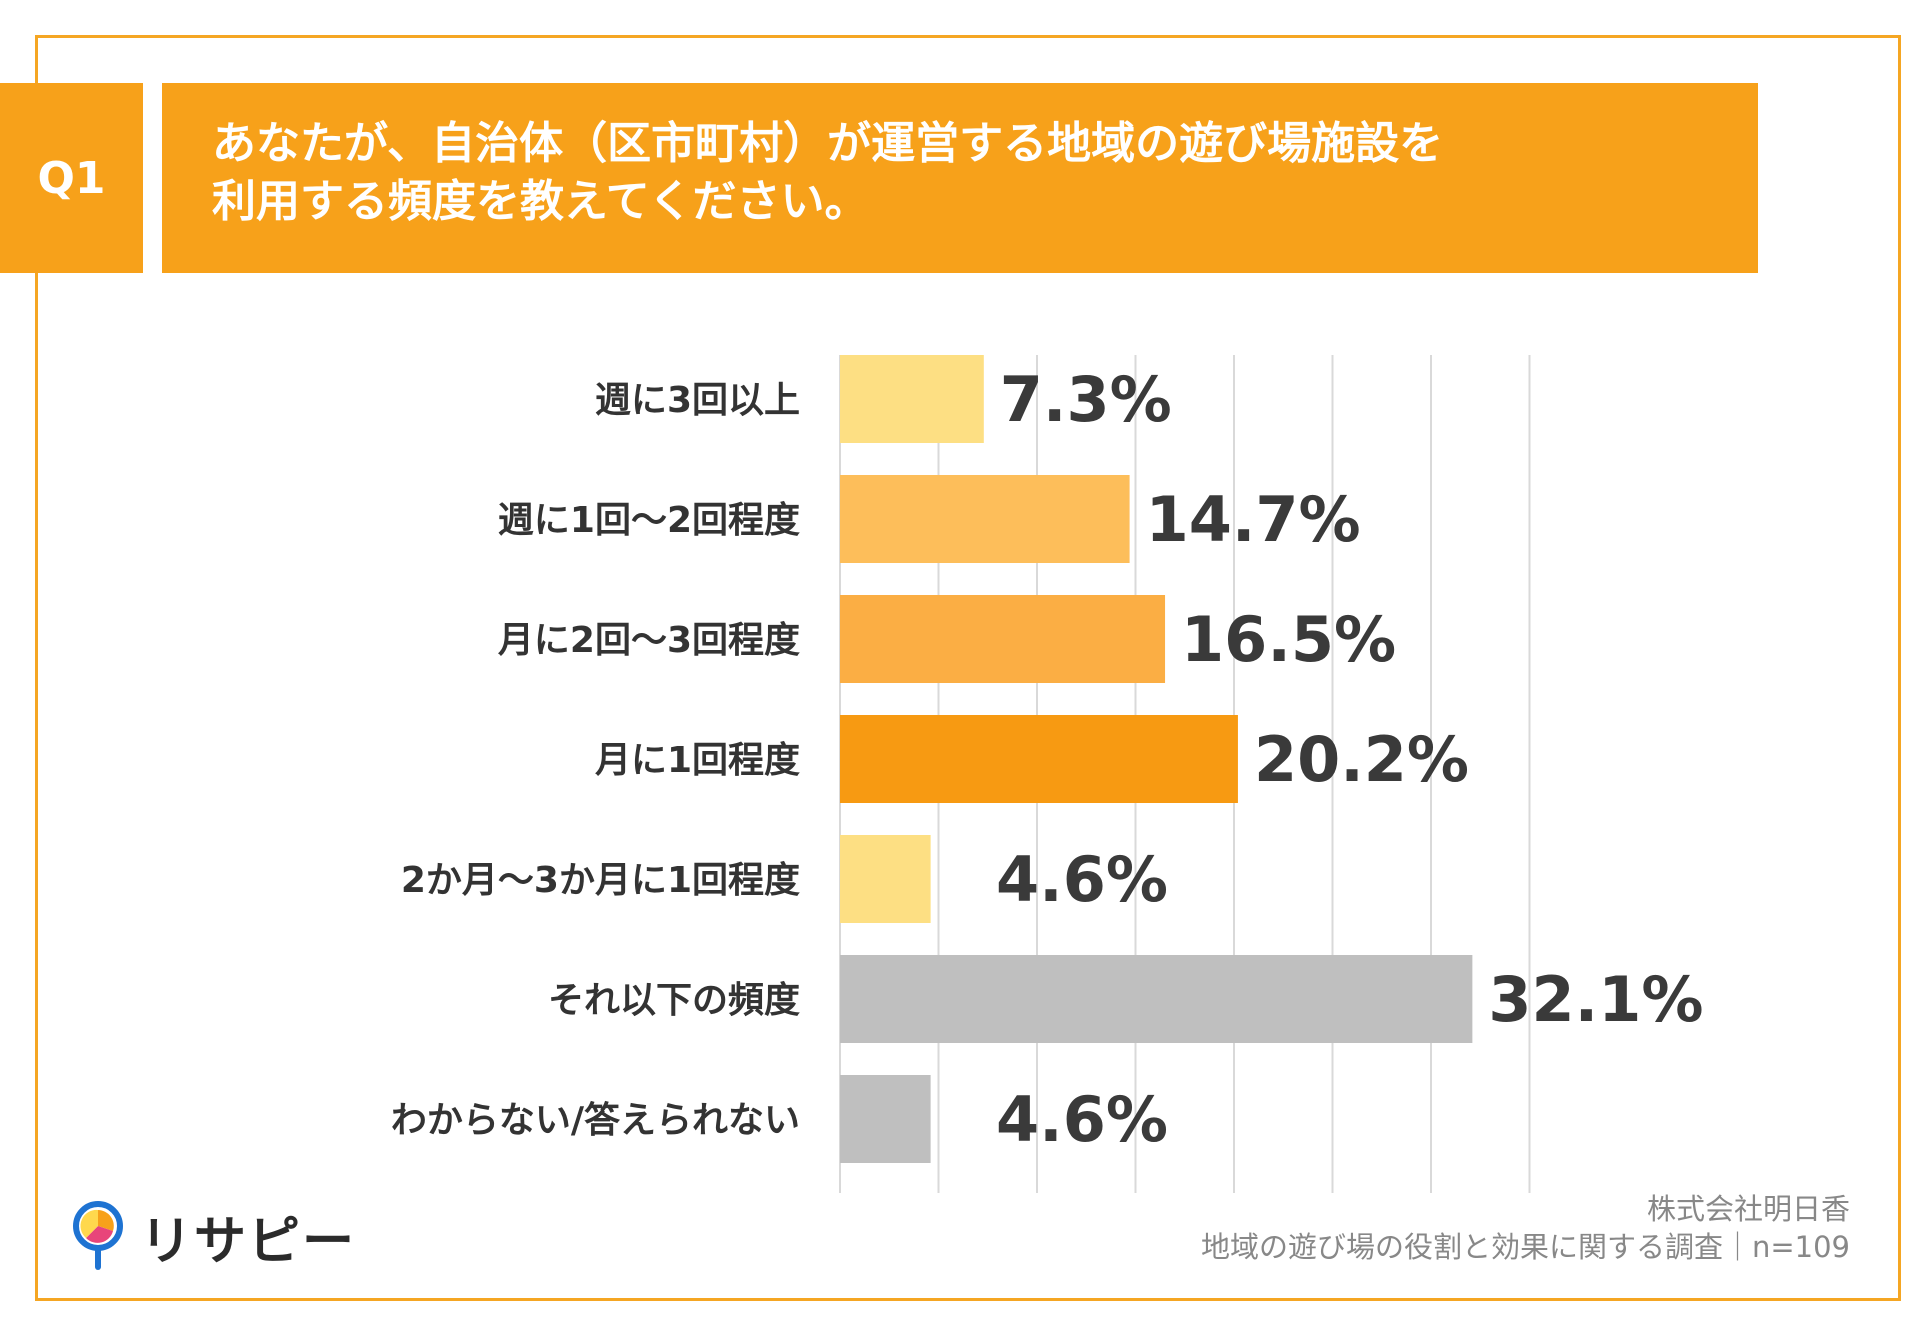 The image size is (1920, 1329). I want to click on category-label: 週に3回以上, so click(697, 400).